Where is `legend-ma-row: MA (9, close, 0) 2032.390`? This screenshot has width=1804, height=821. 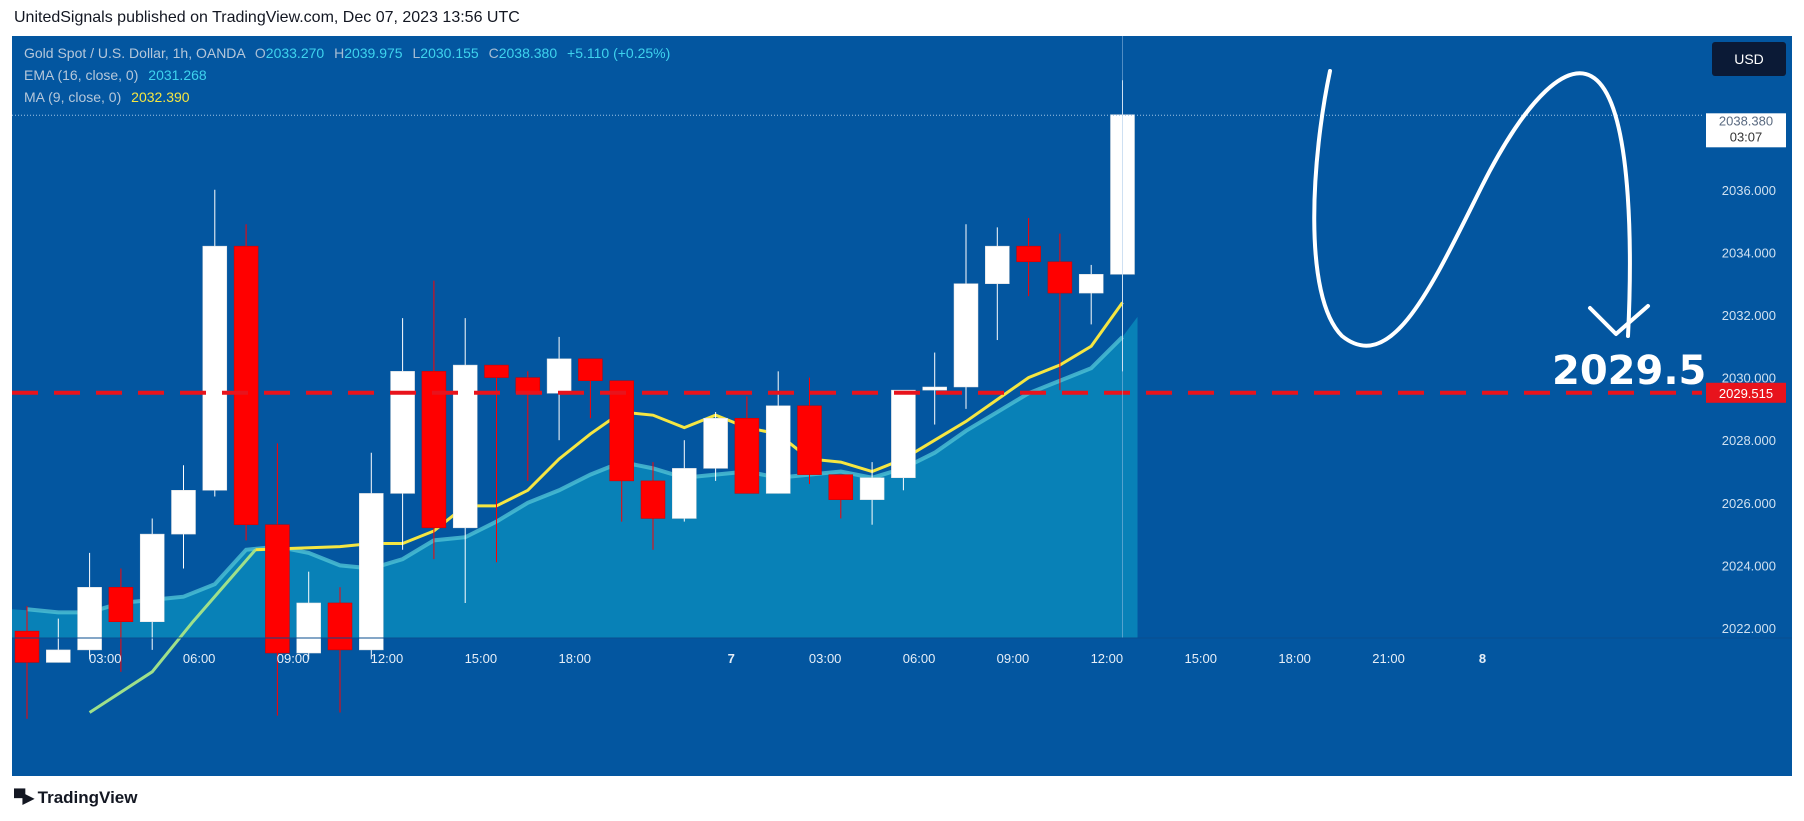
legend-ma-row: MA (9, close, 0) 2032.390 is located at coordinates (347, 97).